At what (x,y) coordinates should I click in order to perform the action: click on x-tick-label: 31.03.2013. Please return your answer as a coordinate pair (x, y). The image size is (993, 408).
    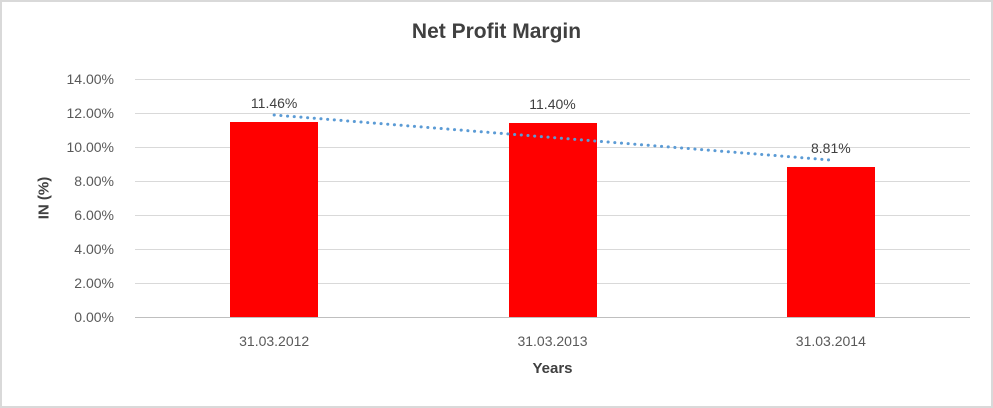
    Looking at the image, I should click on (552, 341).